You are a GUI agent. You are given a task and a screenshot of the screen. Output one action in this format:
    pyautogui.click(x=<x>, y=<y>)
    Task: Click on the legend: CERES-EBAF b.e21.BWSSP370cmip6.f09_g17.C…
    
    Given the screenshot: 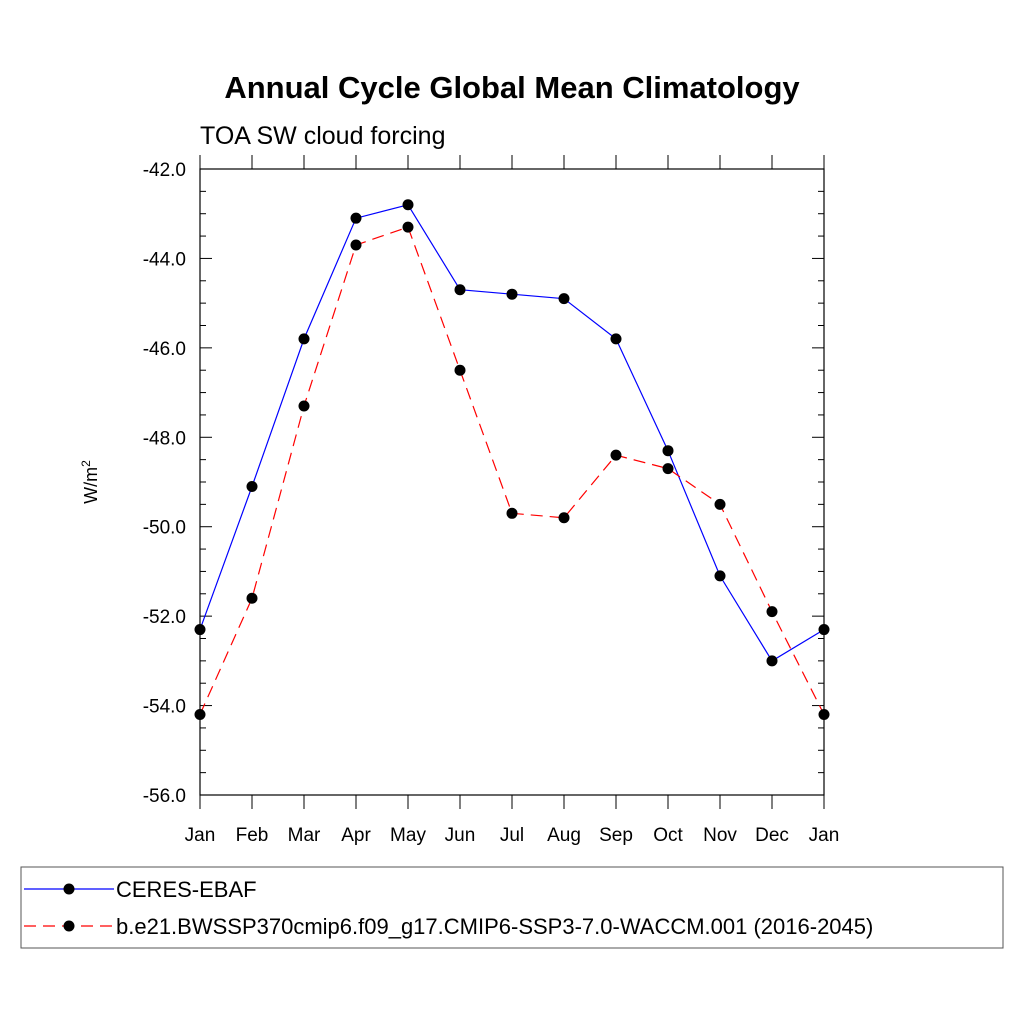 What is the action you would take?
    pyautogui.click(x=512, y=907)
    